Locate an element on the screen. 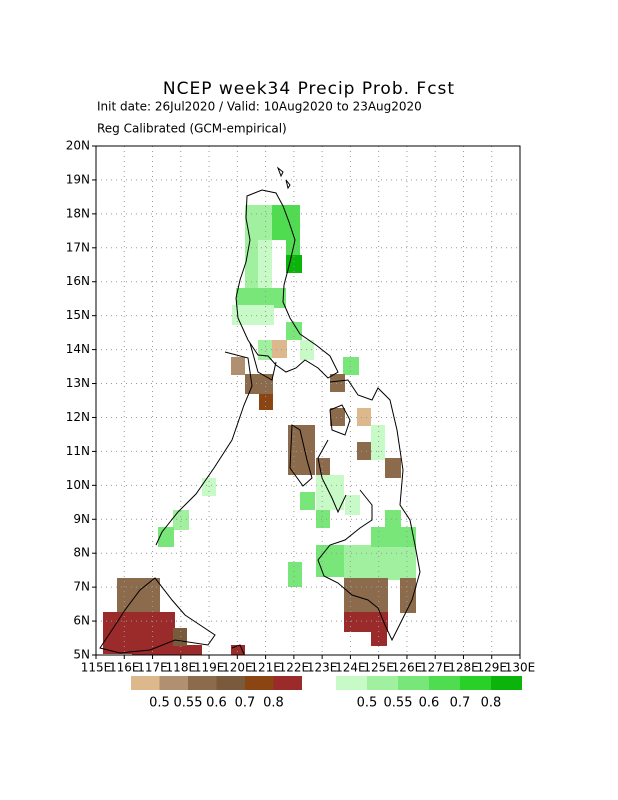 The image size is (618, 800). x-tick-label: 126E is located at coordinates (407, 668).